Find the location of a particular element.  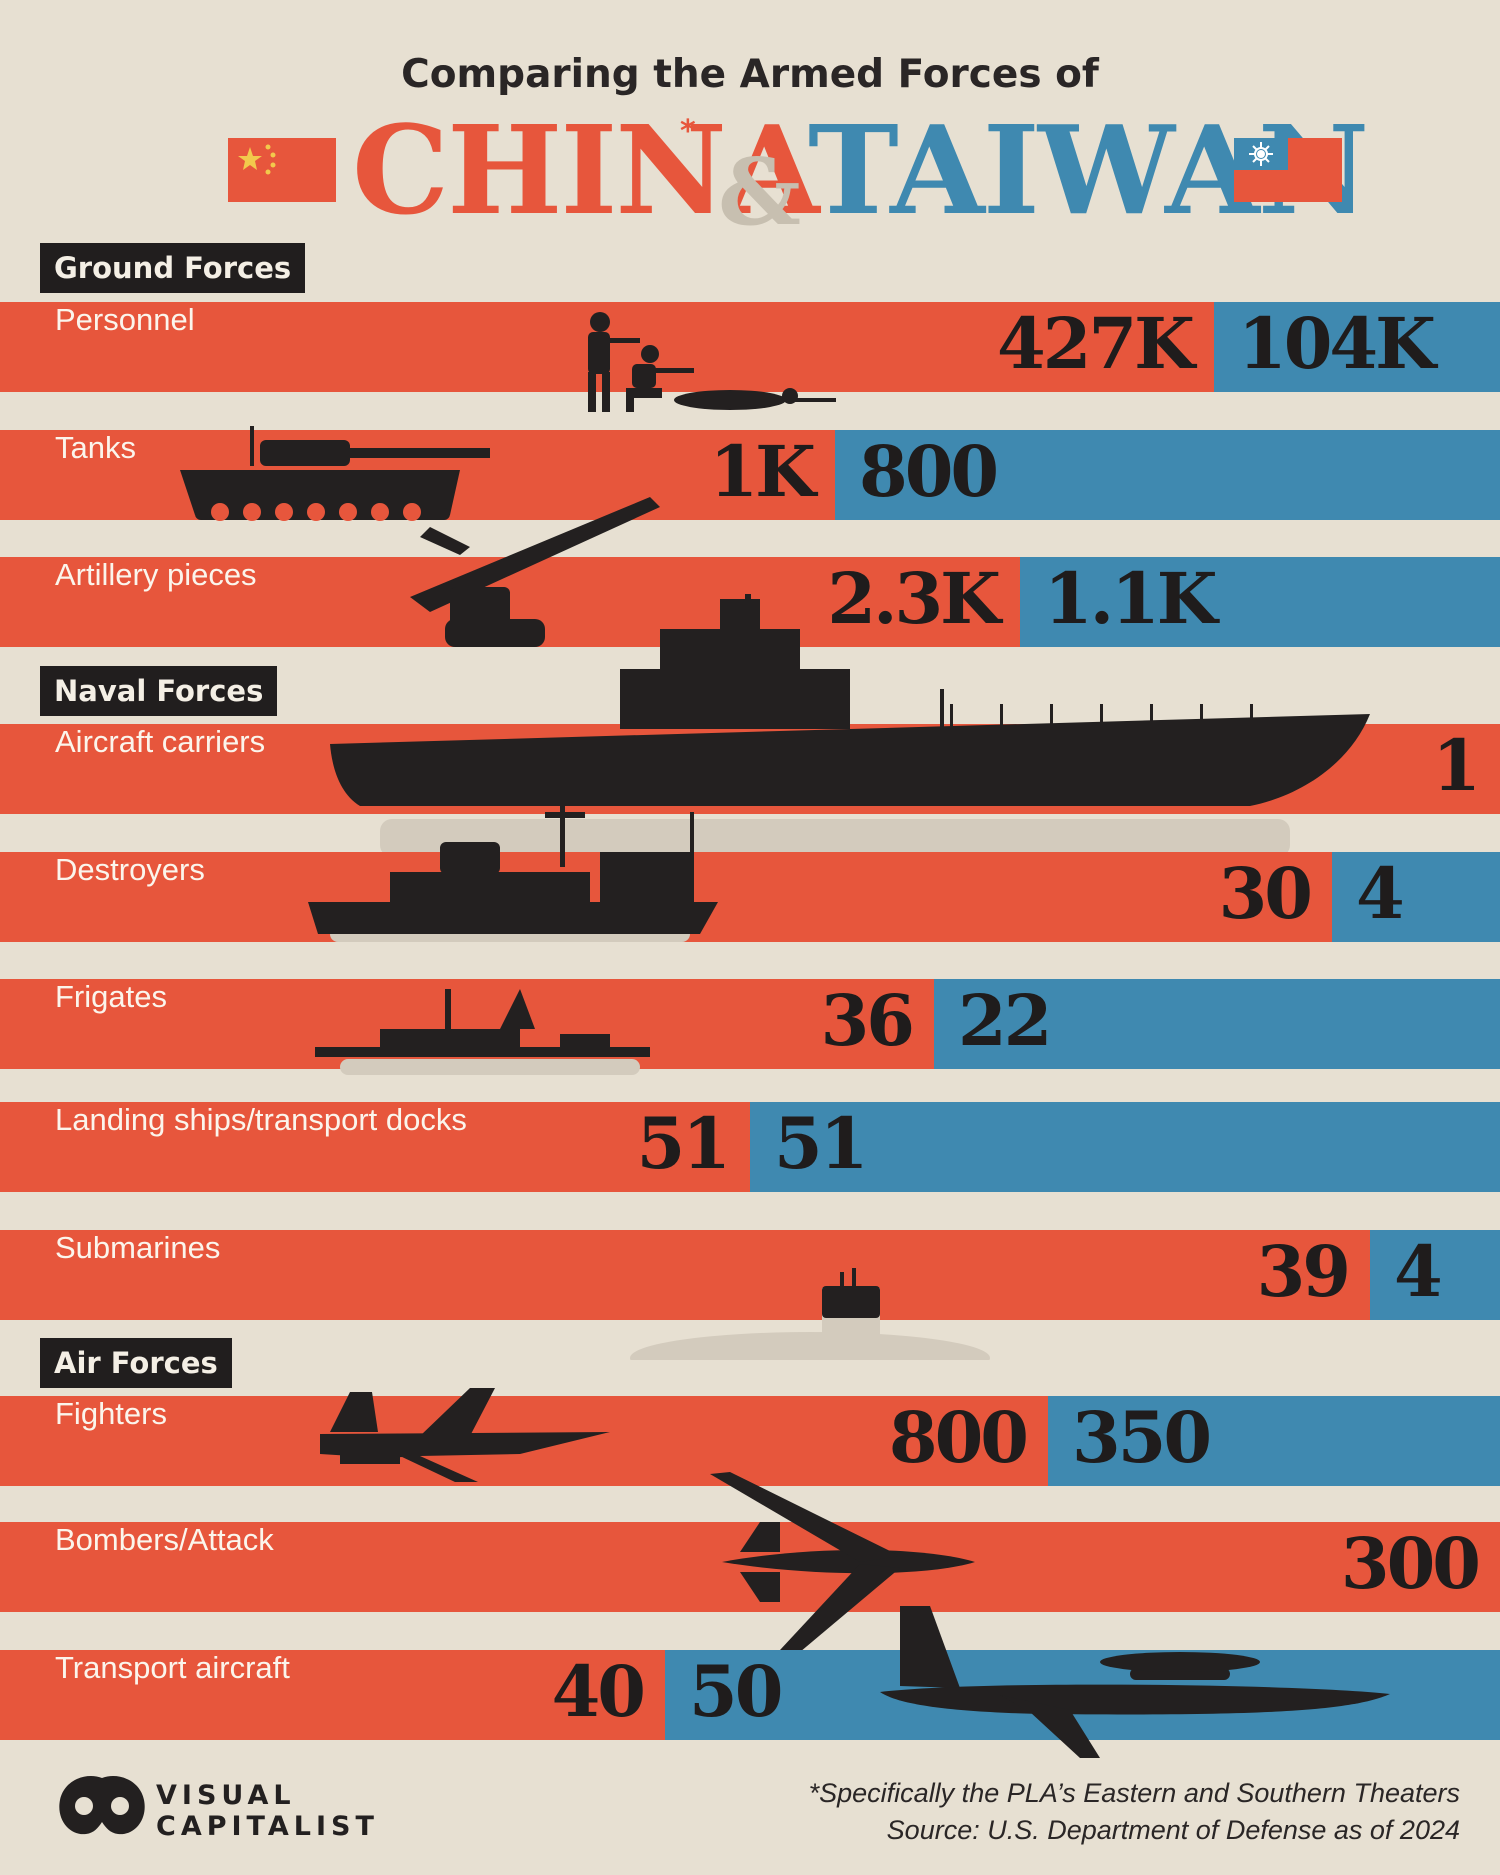

ampersand: & is located at coordinates (759, 192).